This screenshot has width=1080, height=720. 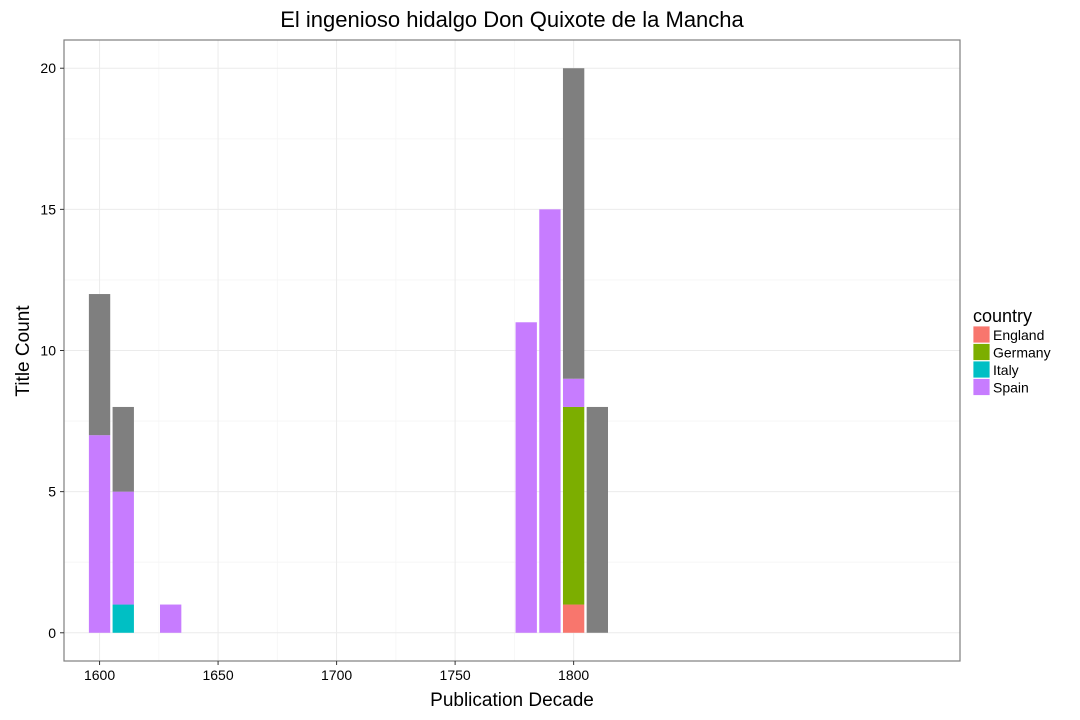 I want to click on x-tick-label: 1650, so click(x=217, y=675).